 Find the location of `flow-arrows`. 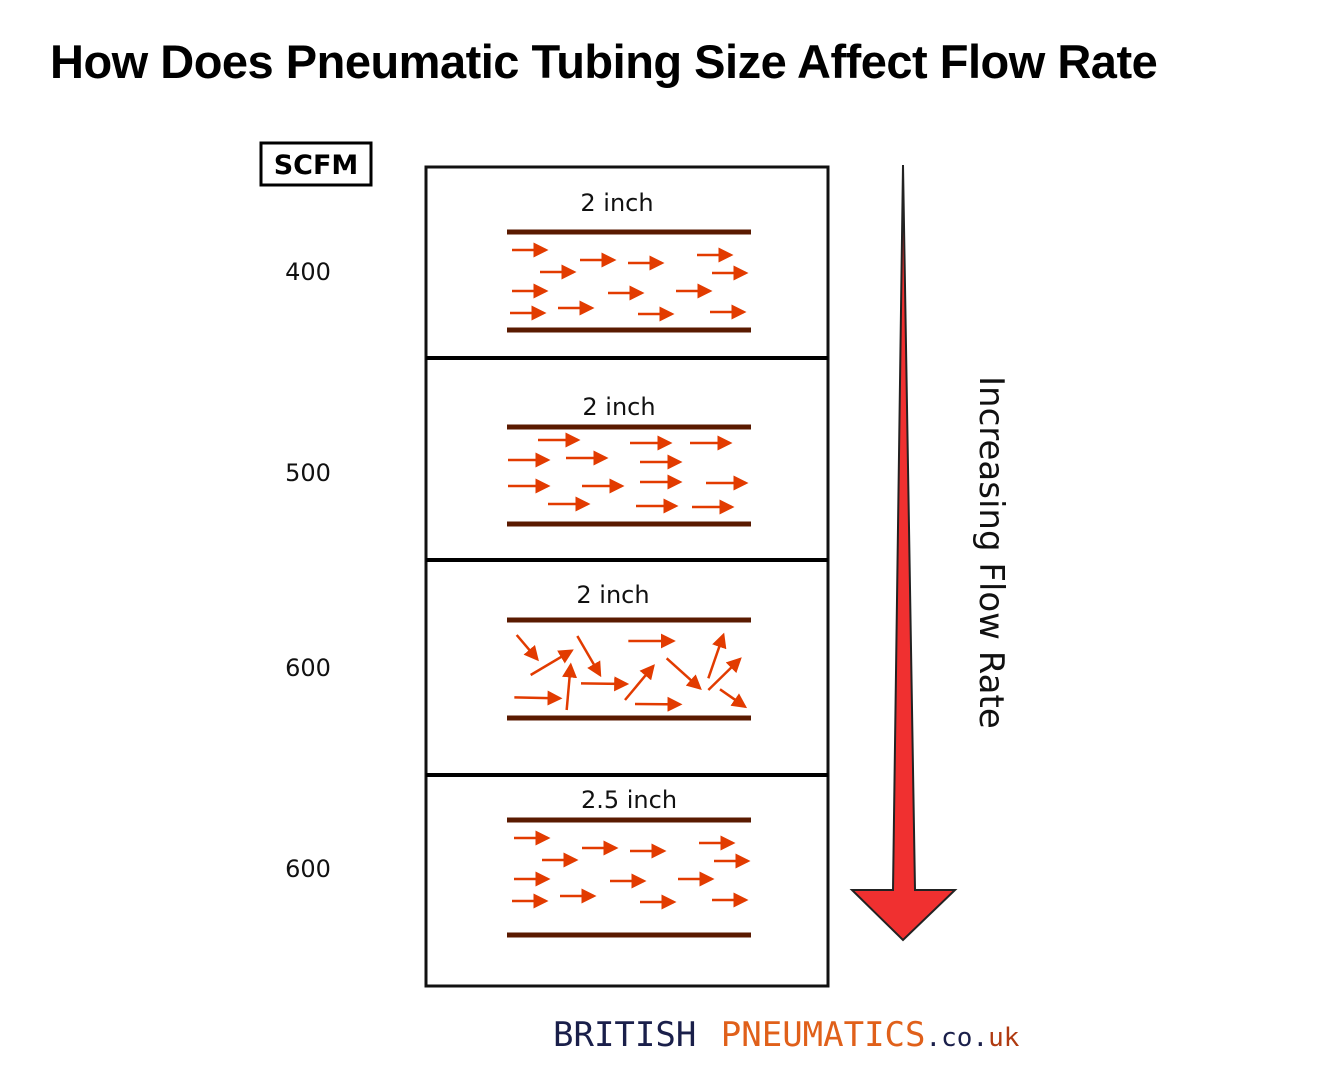

flow-arrows is located at coordinates (629, 576).